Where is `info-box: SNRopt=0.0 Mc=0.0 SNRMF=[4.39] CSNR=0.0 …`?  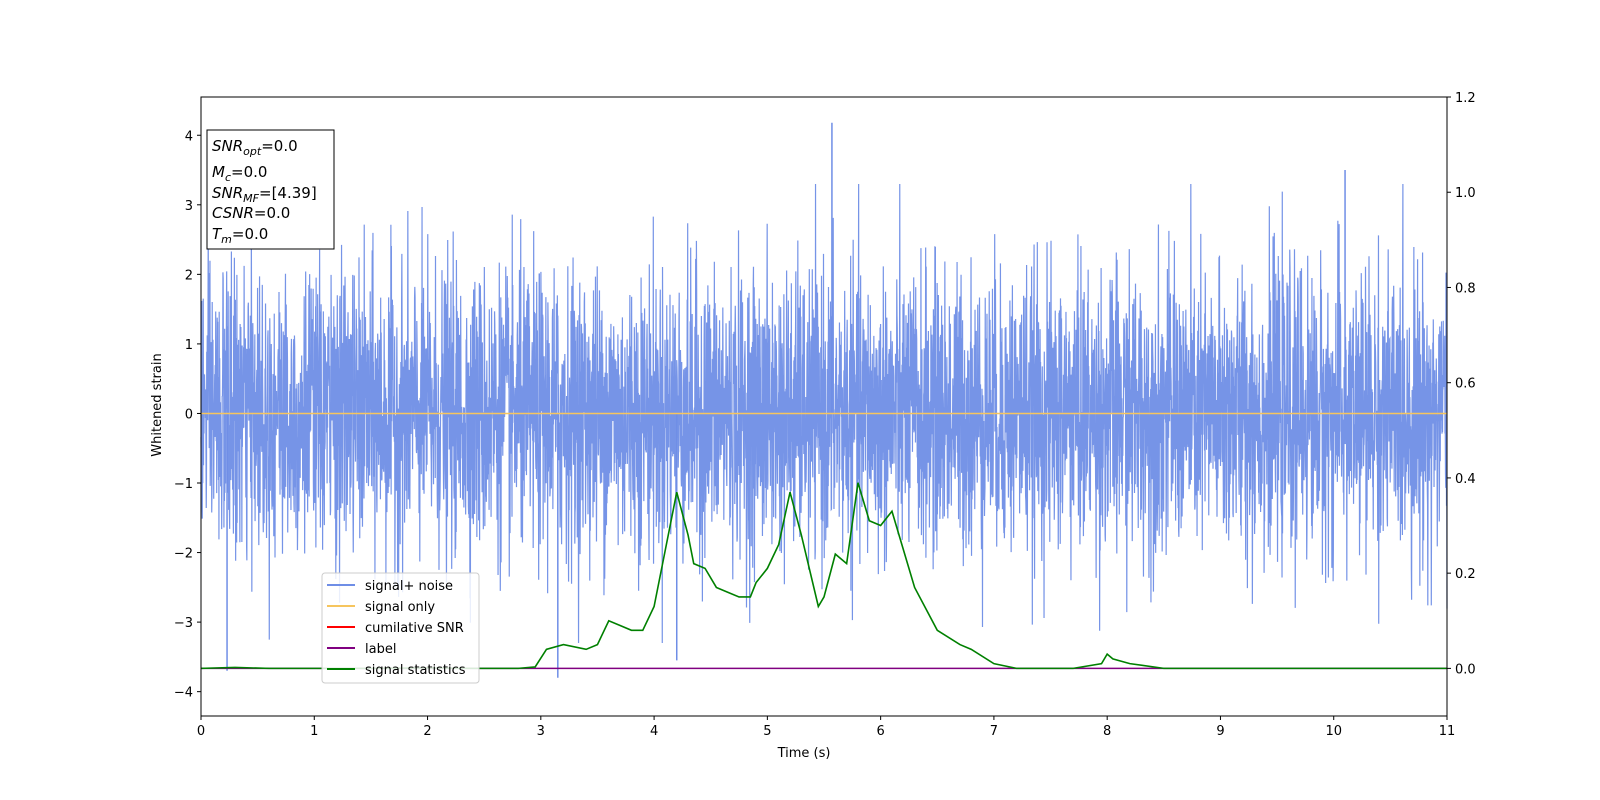 info-box: SNRopt=0.0 Mc=0.0 SNRMF=[4.39] CSNR=0.0 … is located at coordinates (270, 189).